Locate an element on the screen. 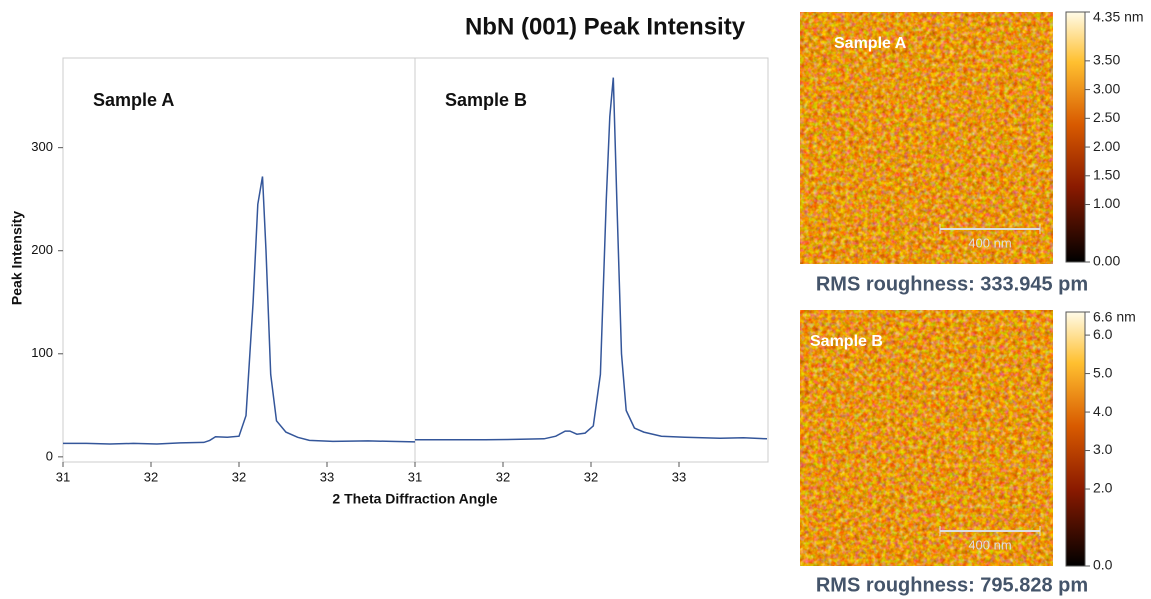 This screenshot has height=599, width=1151. afm-sample-label: Sample A is located at coordinates (870, 43).